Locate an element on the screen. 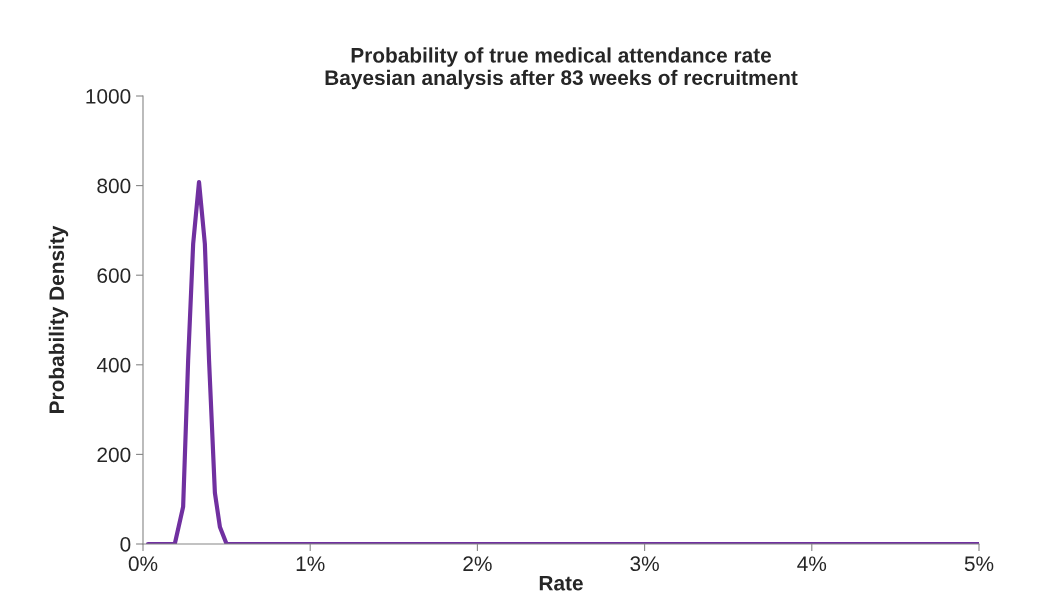 This screenshot has height=610, width=1045. chart-title: Probability of true medical attendance rate Bayesian analysis after 83 weeks of recruitment is located at coordinates (561, 68).